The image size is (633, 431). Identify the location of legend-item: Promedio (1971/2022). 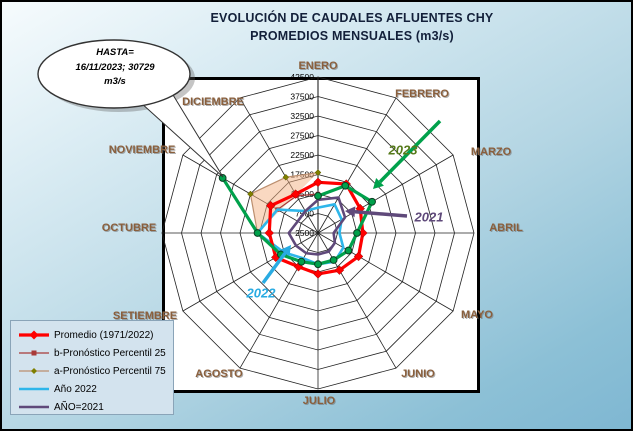
(95, 335).